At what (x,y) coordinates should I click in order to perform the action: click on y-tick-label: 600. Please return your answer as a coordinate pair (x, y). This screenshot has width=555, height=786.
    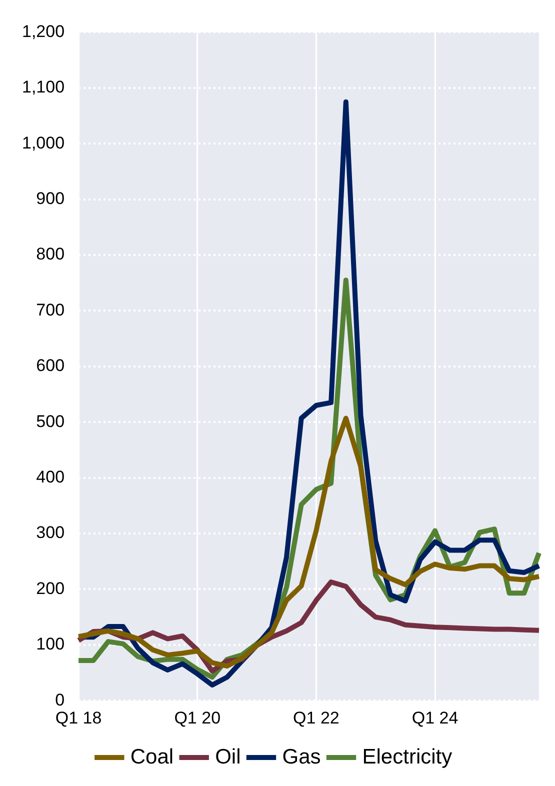
    Looking at the image, I should click on (50, 366).